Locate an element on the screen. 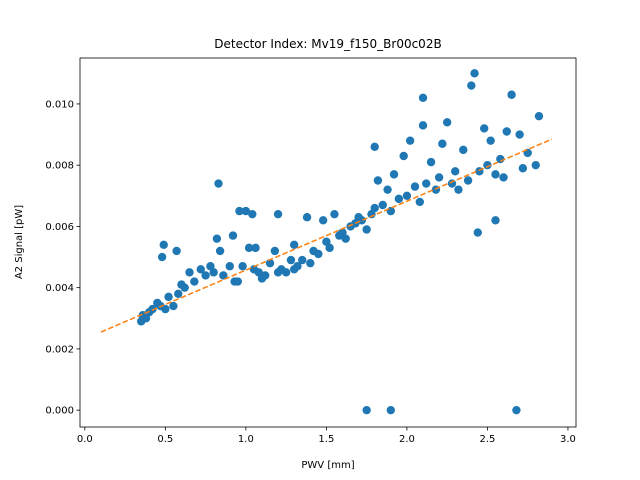  x-tick-label: 0.5 is located at coordinates (165, 439).